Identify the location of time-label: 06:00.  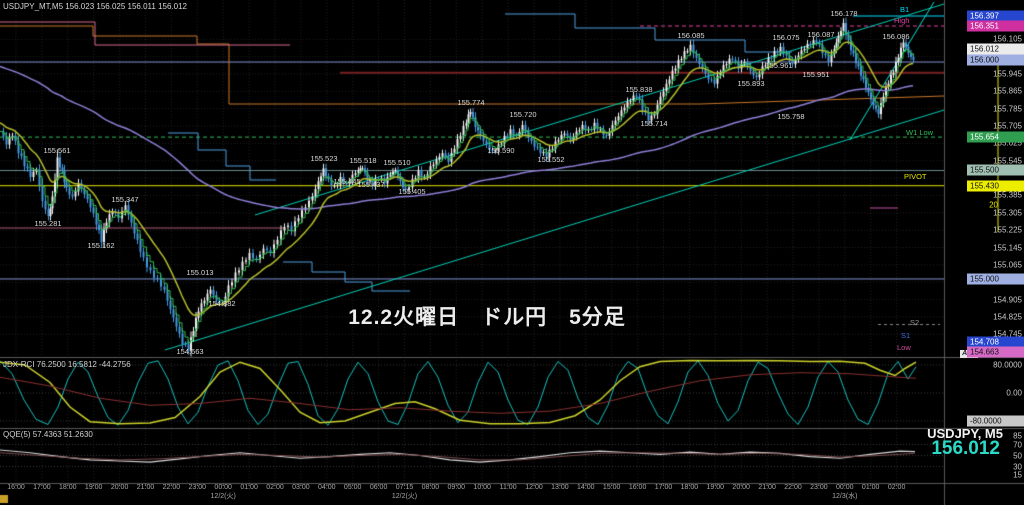
(378, 487).